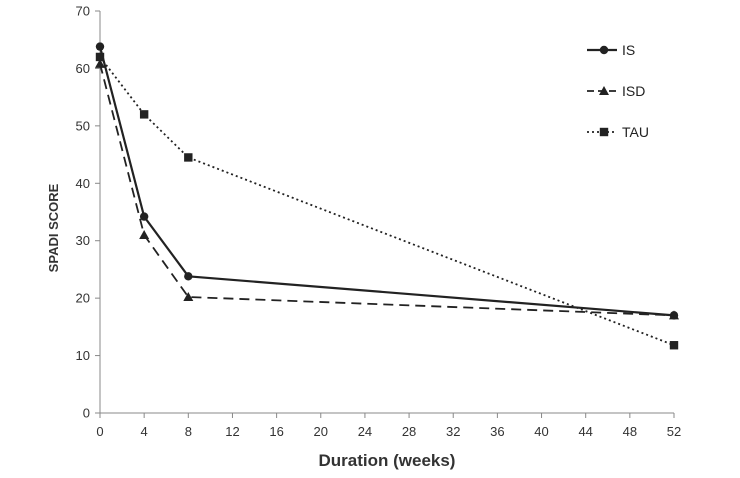  What do you see at coordinates (604, 90) in the screenshot?
I see `legend-marker-isd` at bounding box center [604, 90].